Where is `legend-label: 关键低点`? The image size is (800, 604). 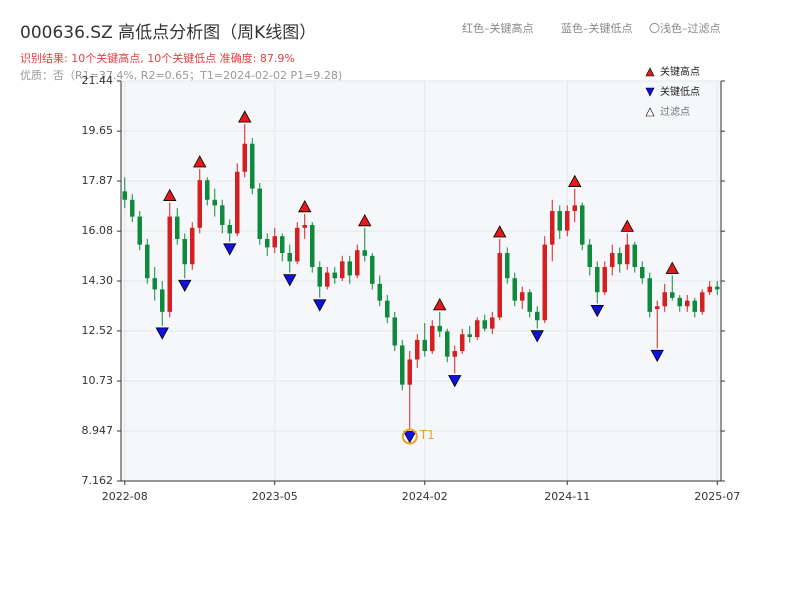
legend-label: 关键低点 is located at coordinates (680, 91).